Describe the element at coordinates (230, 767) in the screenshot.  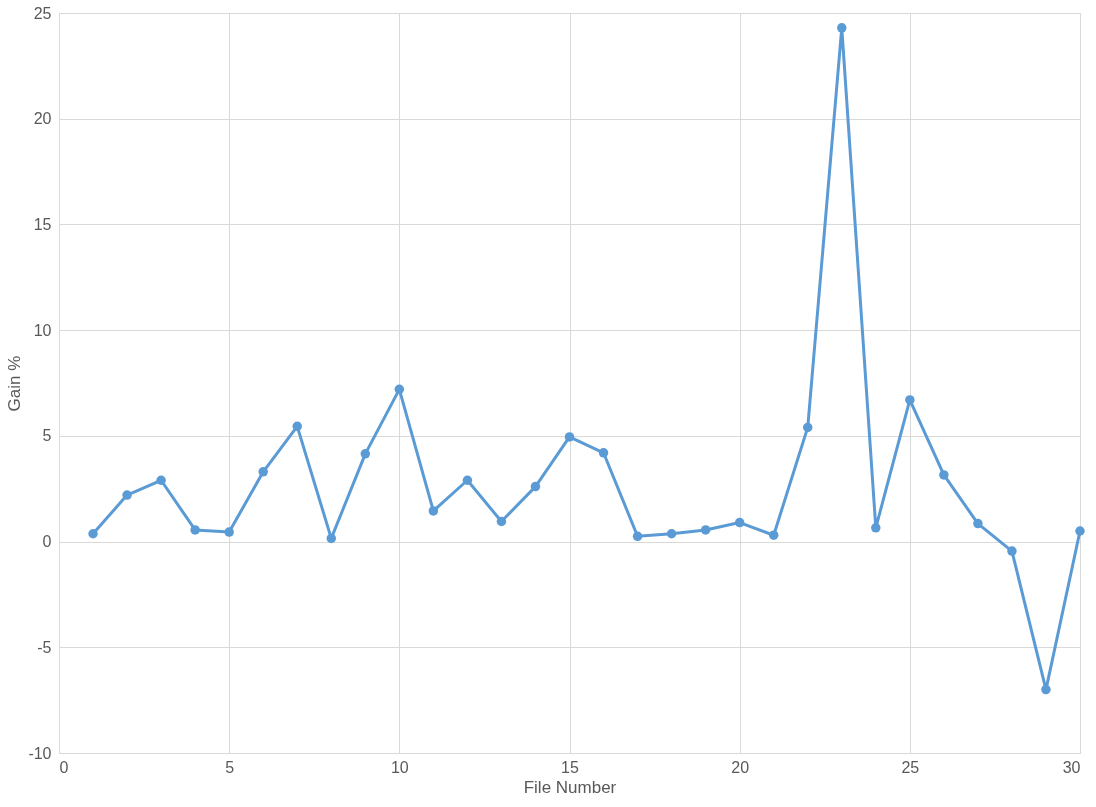
I see `x-tick-label: 5` at that location.